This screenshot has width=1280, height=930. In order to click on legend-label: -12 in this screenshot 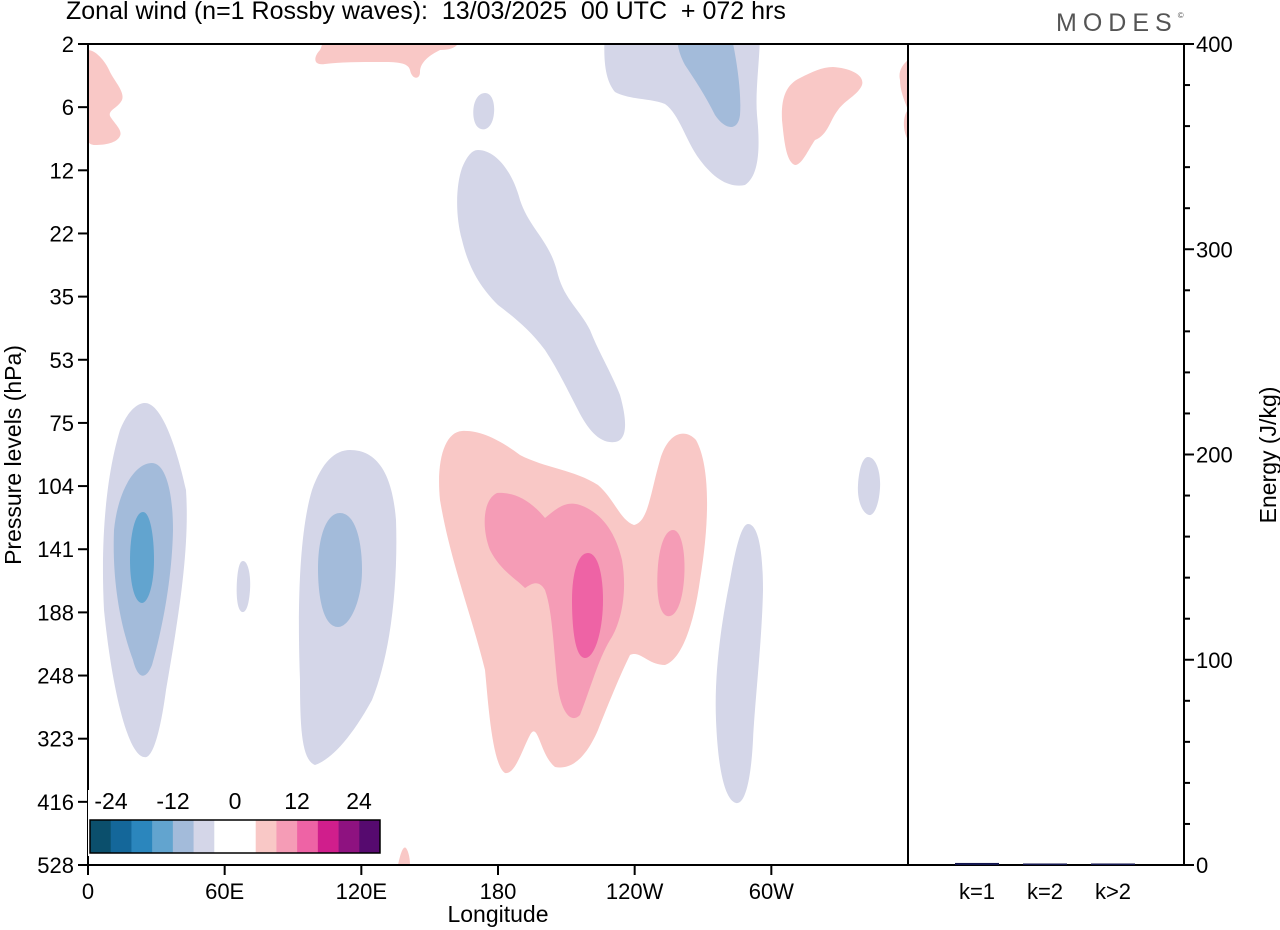, I will do `click(172, 801)`.